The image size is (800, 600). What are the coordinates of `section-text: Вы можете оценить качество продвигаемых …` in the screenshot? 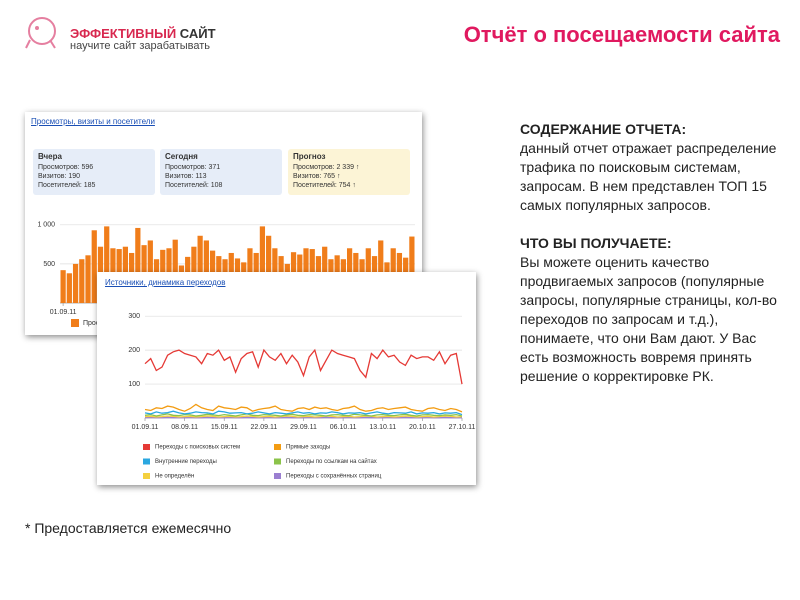 It's located at (648, 319).